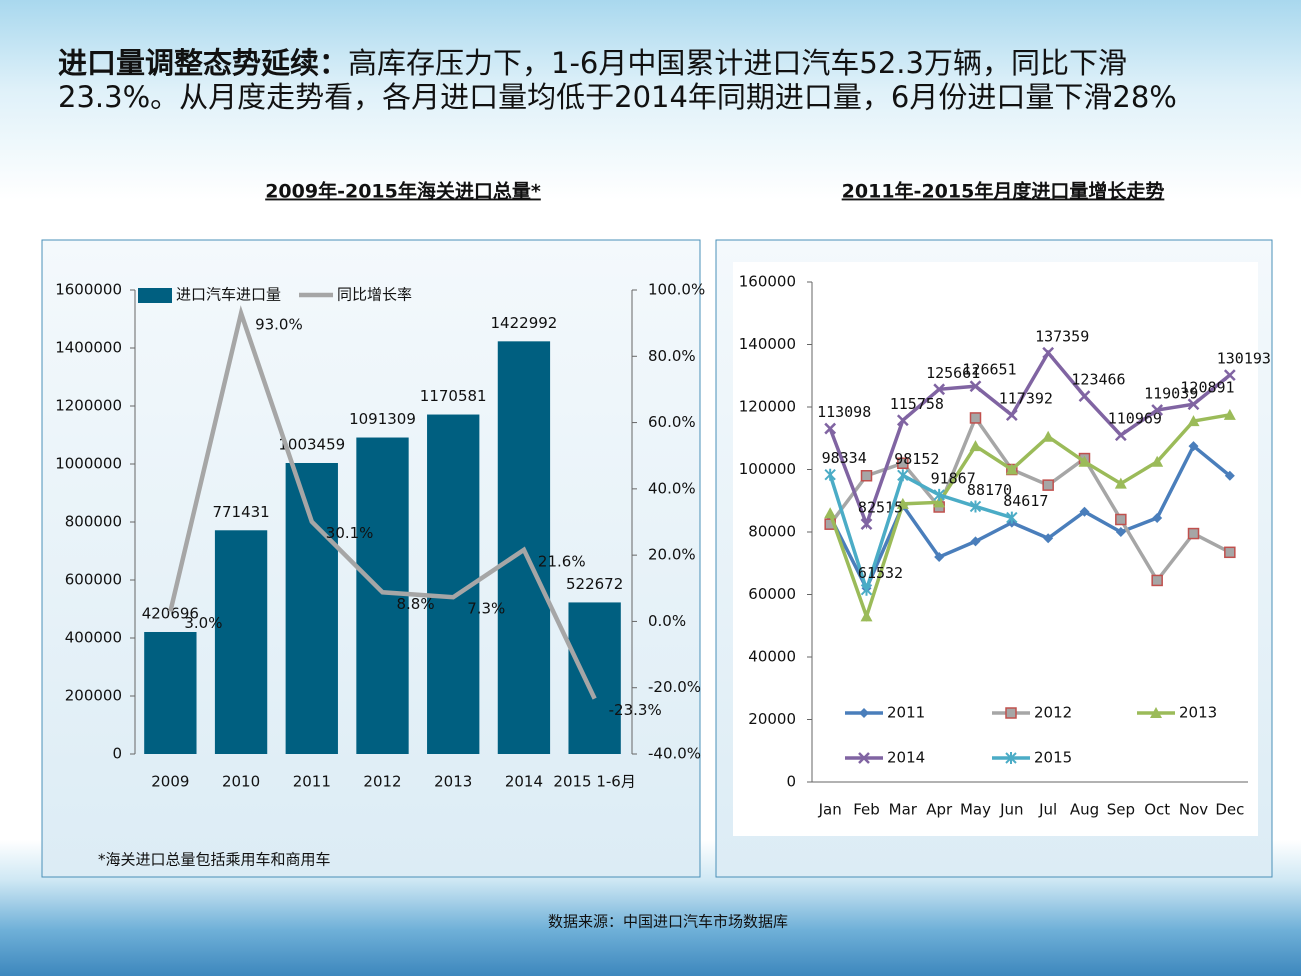 The width and height of the screenshot is (1301, 976). Describe the element at coordinates (350, 533) in the screenshot. I see `data-label: 30.1%` at that location.